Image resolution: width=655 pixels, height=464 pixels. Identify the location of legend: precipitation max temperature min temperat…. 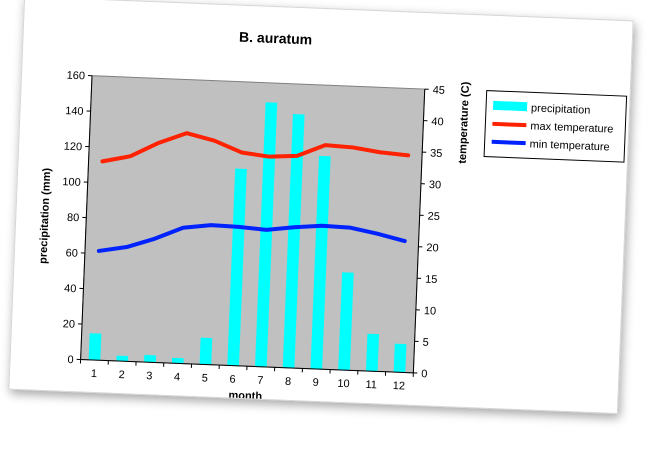
(555, 126).